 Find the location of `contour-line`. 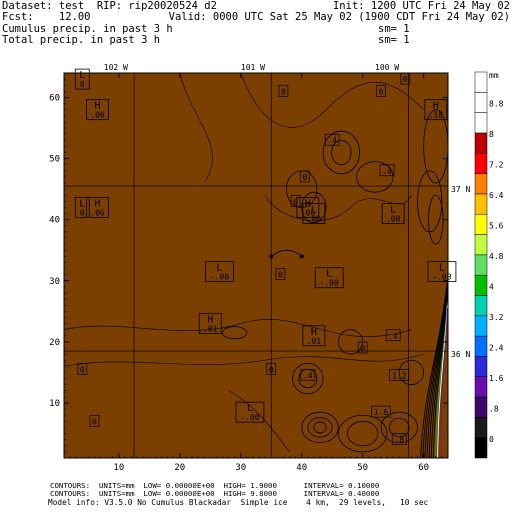

contour-line is located at coordinates (196, 128).